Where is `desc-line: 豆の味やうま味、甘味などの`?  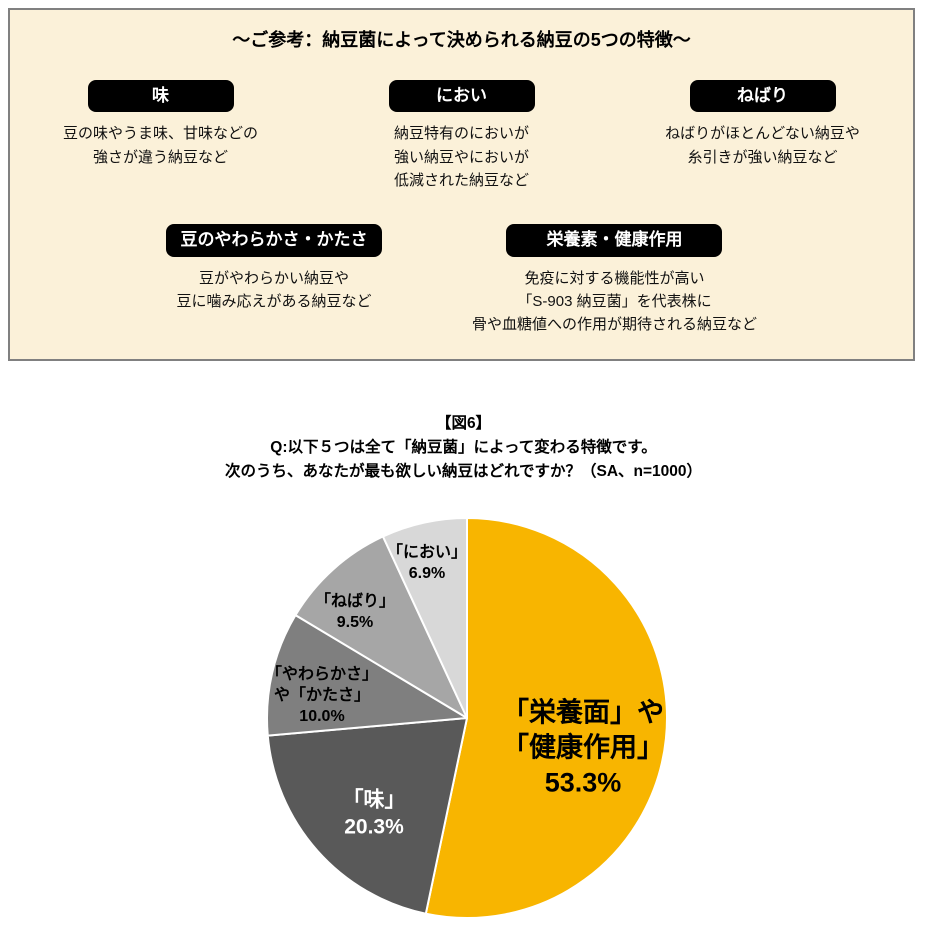 desc-line: 豆の味やうま味、甘味などの is located at coordinates (160, 134).